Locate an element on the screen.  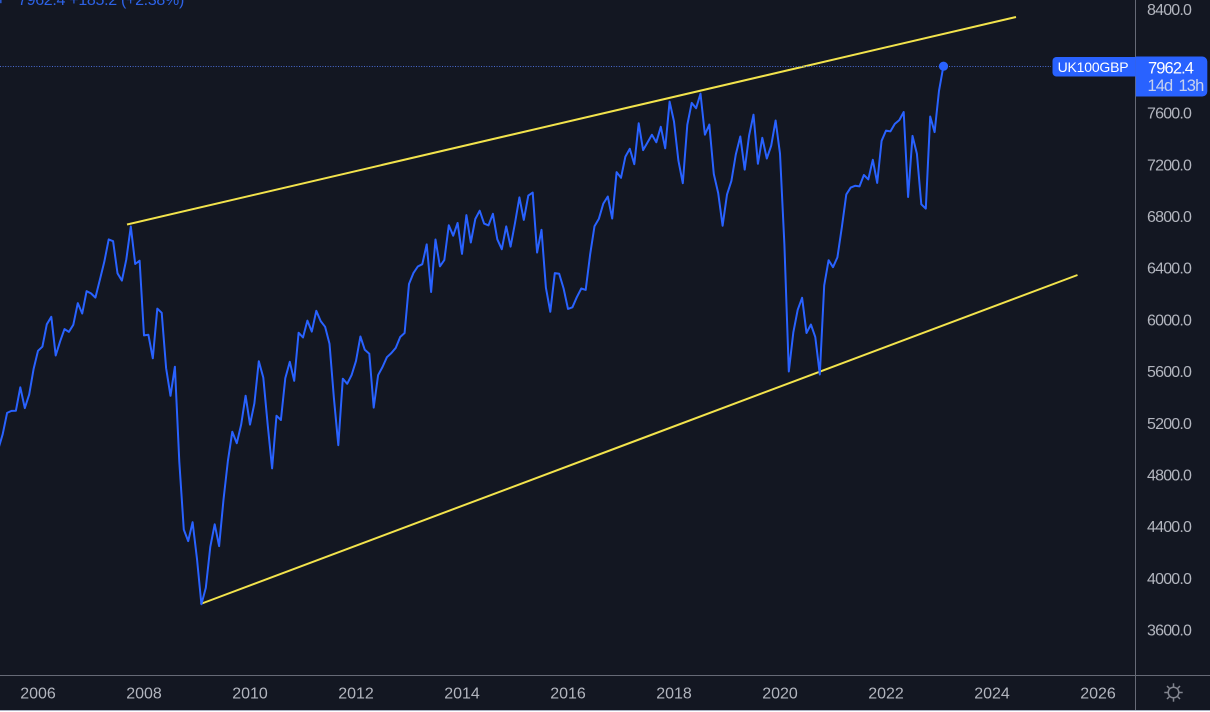
svg-text: 7962.4 is located at coordinates (1171, 68).